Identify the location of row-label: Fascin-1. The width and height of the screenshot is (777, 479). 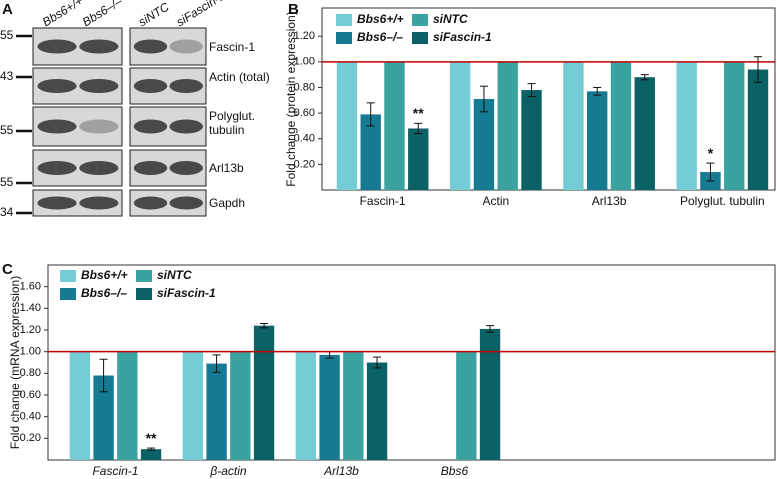
(232, 46).